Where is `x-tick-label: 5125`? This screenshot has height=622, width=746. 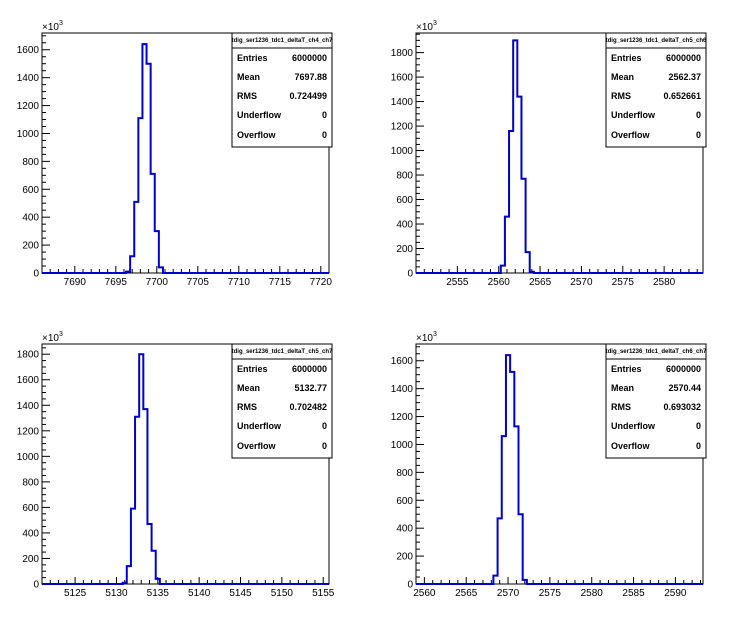 x-tick-label: 5125 is located at coordinates (75, 593).